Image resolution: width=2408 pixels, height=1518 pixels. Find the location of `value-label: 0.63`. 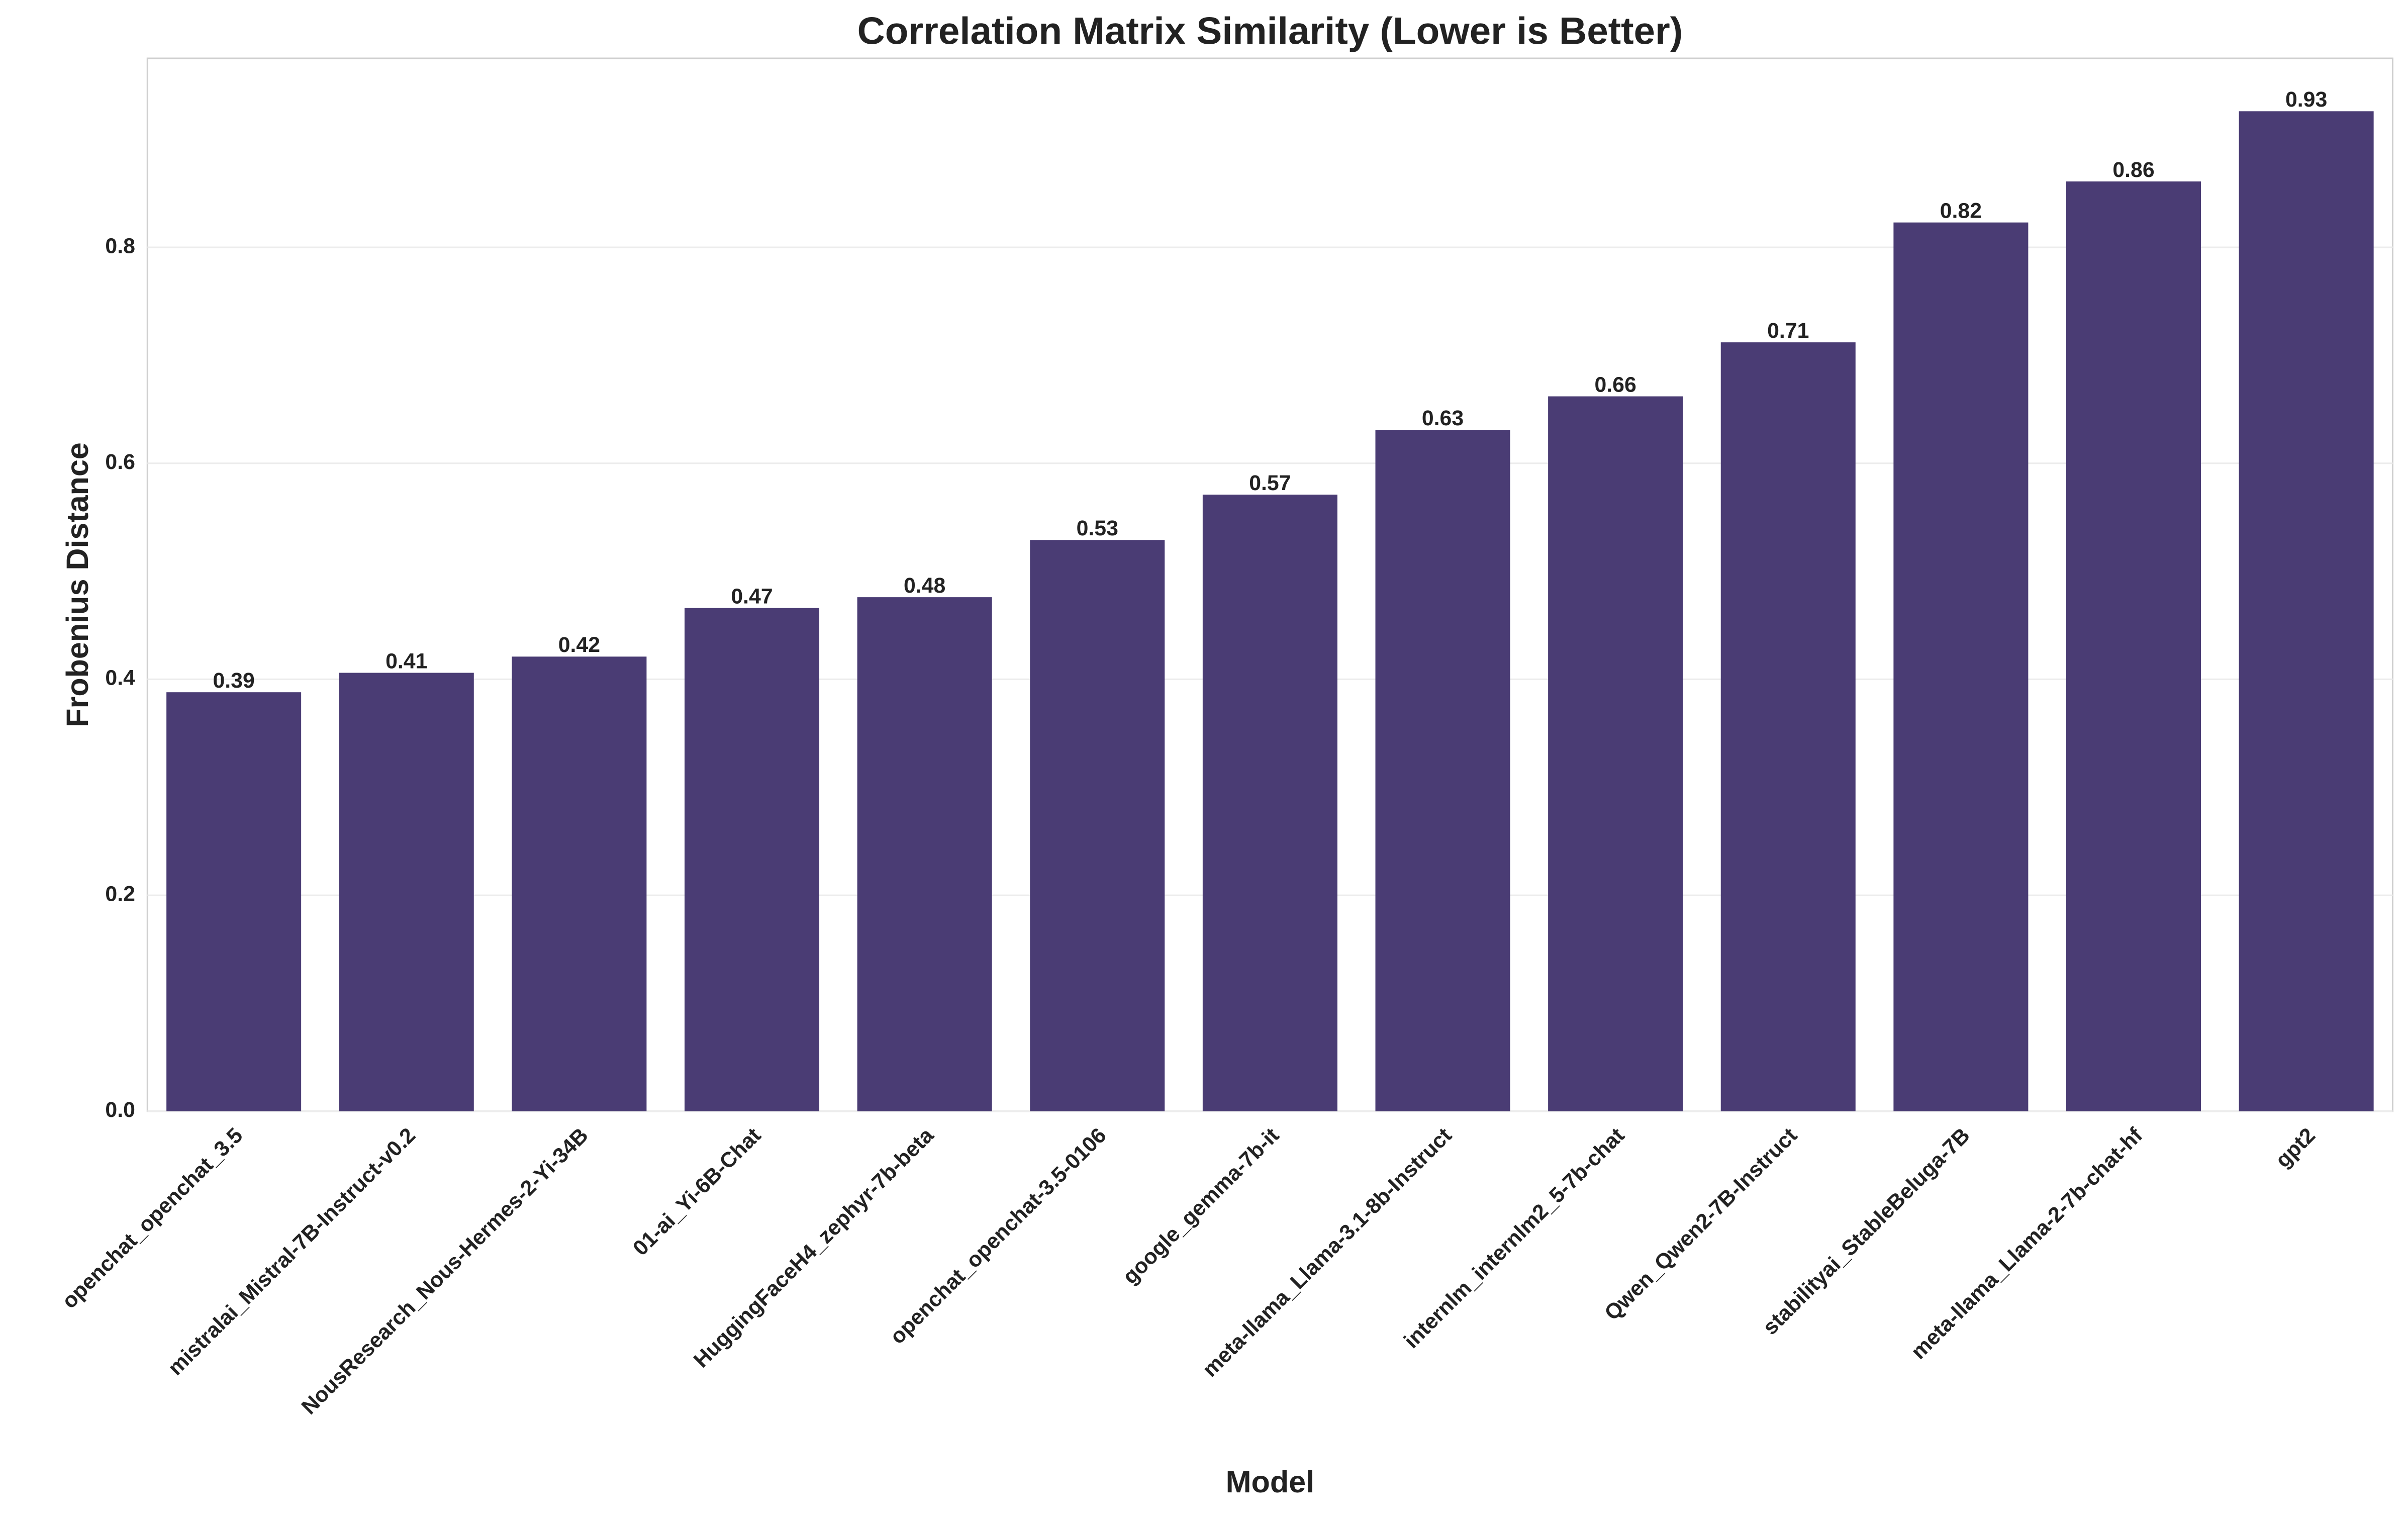

value-label: 0.63 is located at coordinates (1443, 418).